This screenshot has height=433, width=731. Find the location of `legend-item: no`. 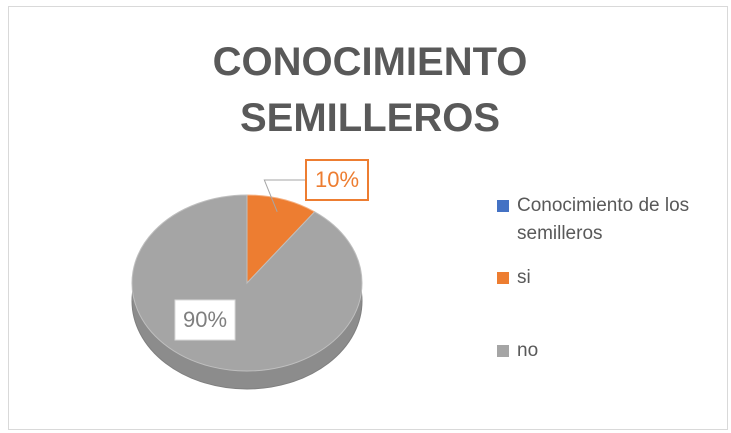

legend-item: no is located at coordinates (609, 351).